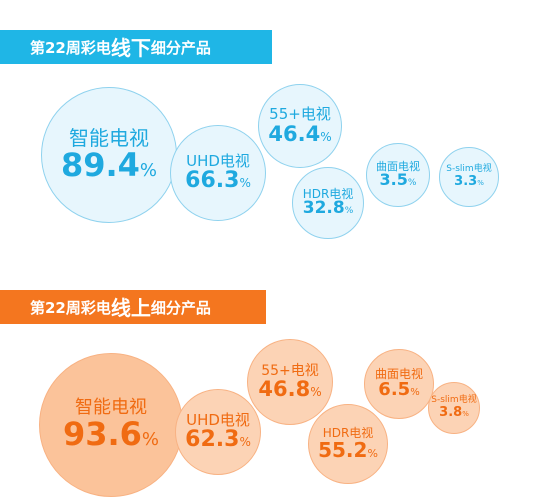 The height and width of the screenshot is (504, 548). Describe the element at coordinates (328, 193) in the screenshot. I see `offline-bubble-label: HDR电视` at that location.